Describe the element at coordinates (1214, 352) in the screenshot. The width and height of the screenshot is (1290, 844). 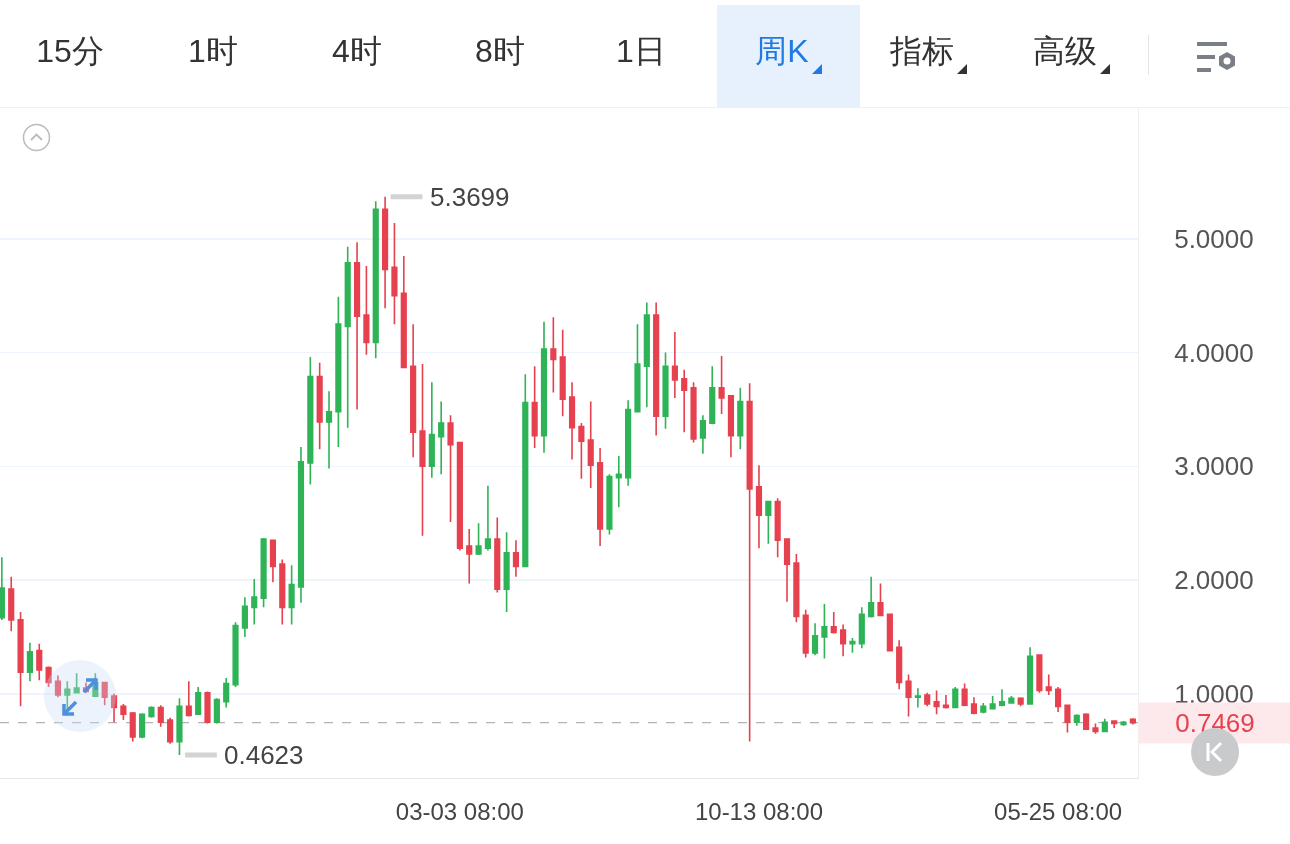
I see `y-tick-label: 4.0000` at that location.